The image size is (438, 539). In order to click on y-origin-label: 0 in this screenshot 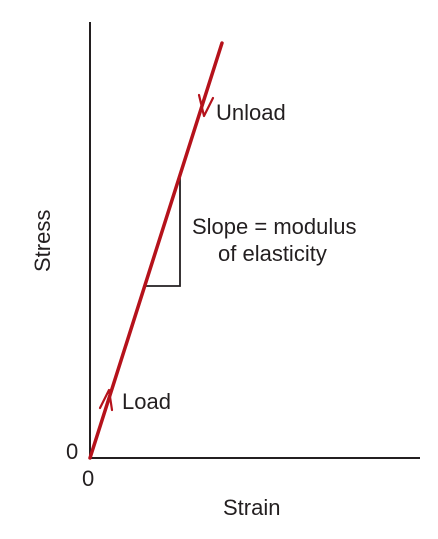, I will do `click(72, 451)`.